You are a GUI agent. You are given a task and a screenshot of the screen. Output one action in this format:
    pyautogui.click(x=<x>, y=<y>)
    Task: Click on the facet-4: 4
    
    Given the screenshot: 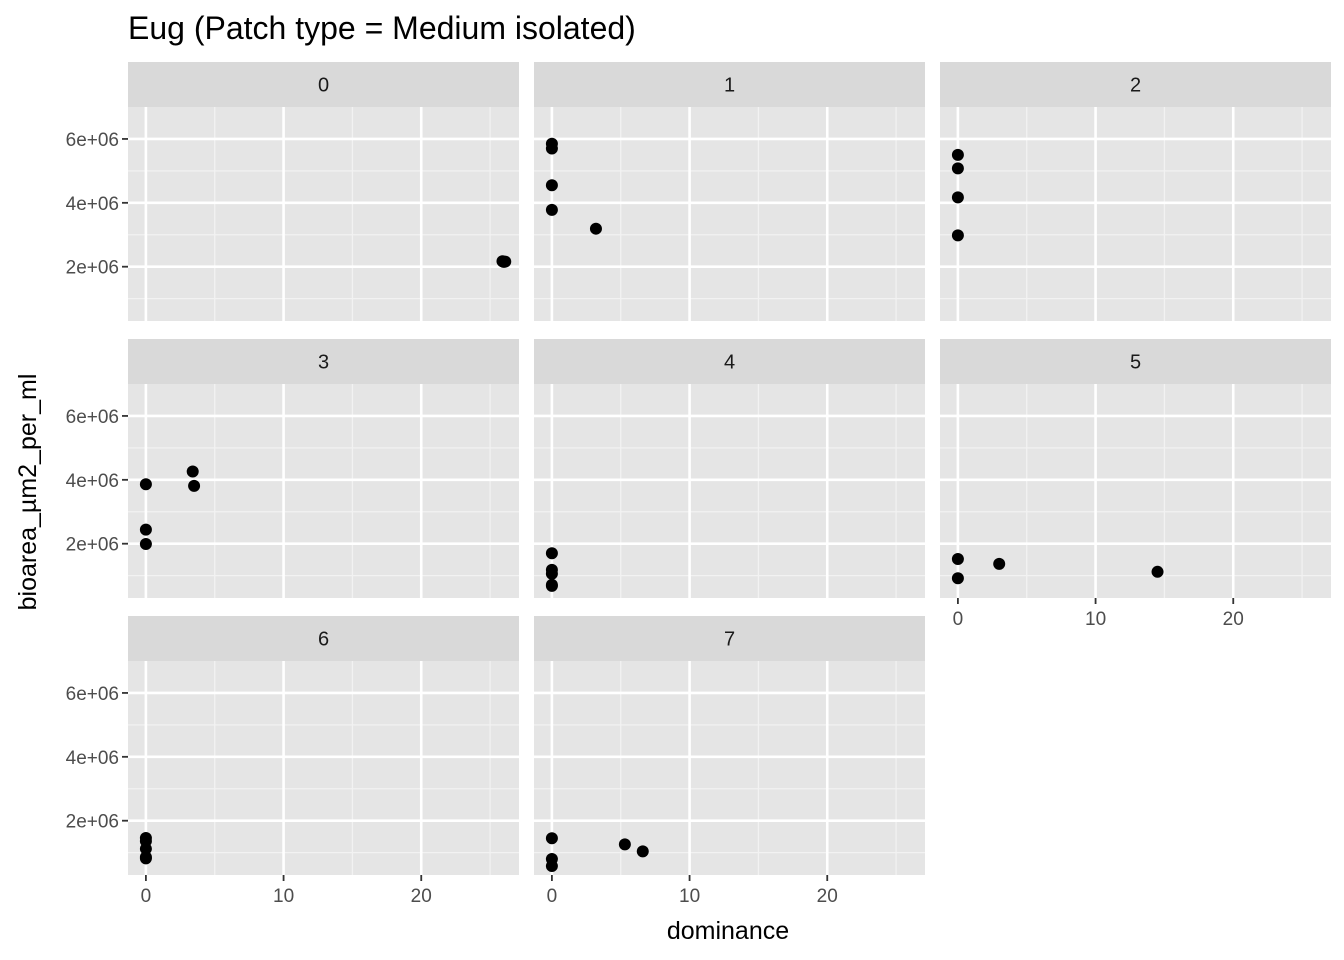 What is the action you would take?
    pyautogui.click(x=729, y=468)
    